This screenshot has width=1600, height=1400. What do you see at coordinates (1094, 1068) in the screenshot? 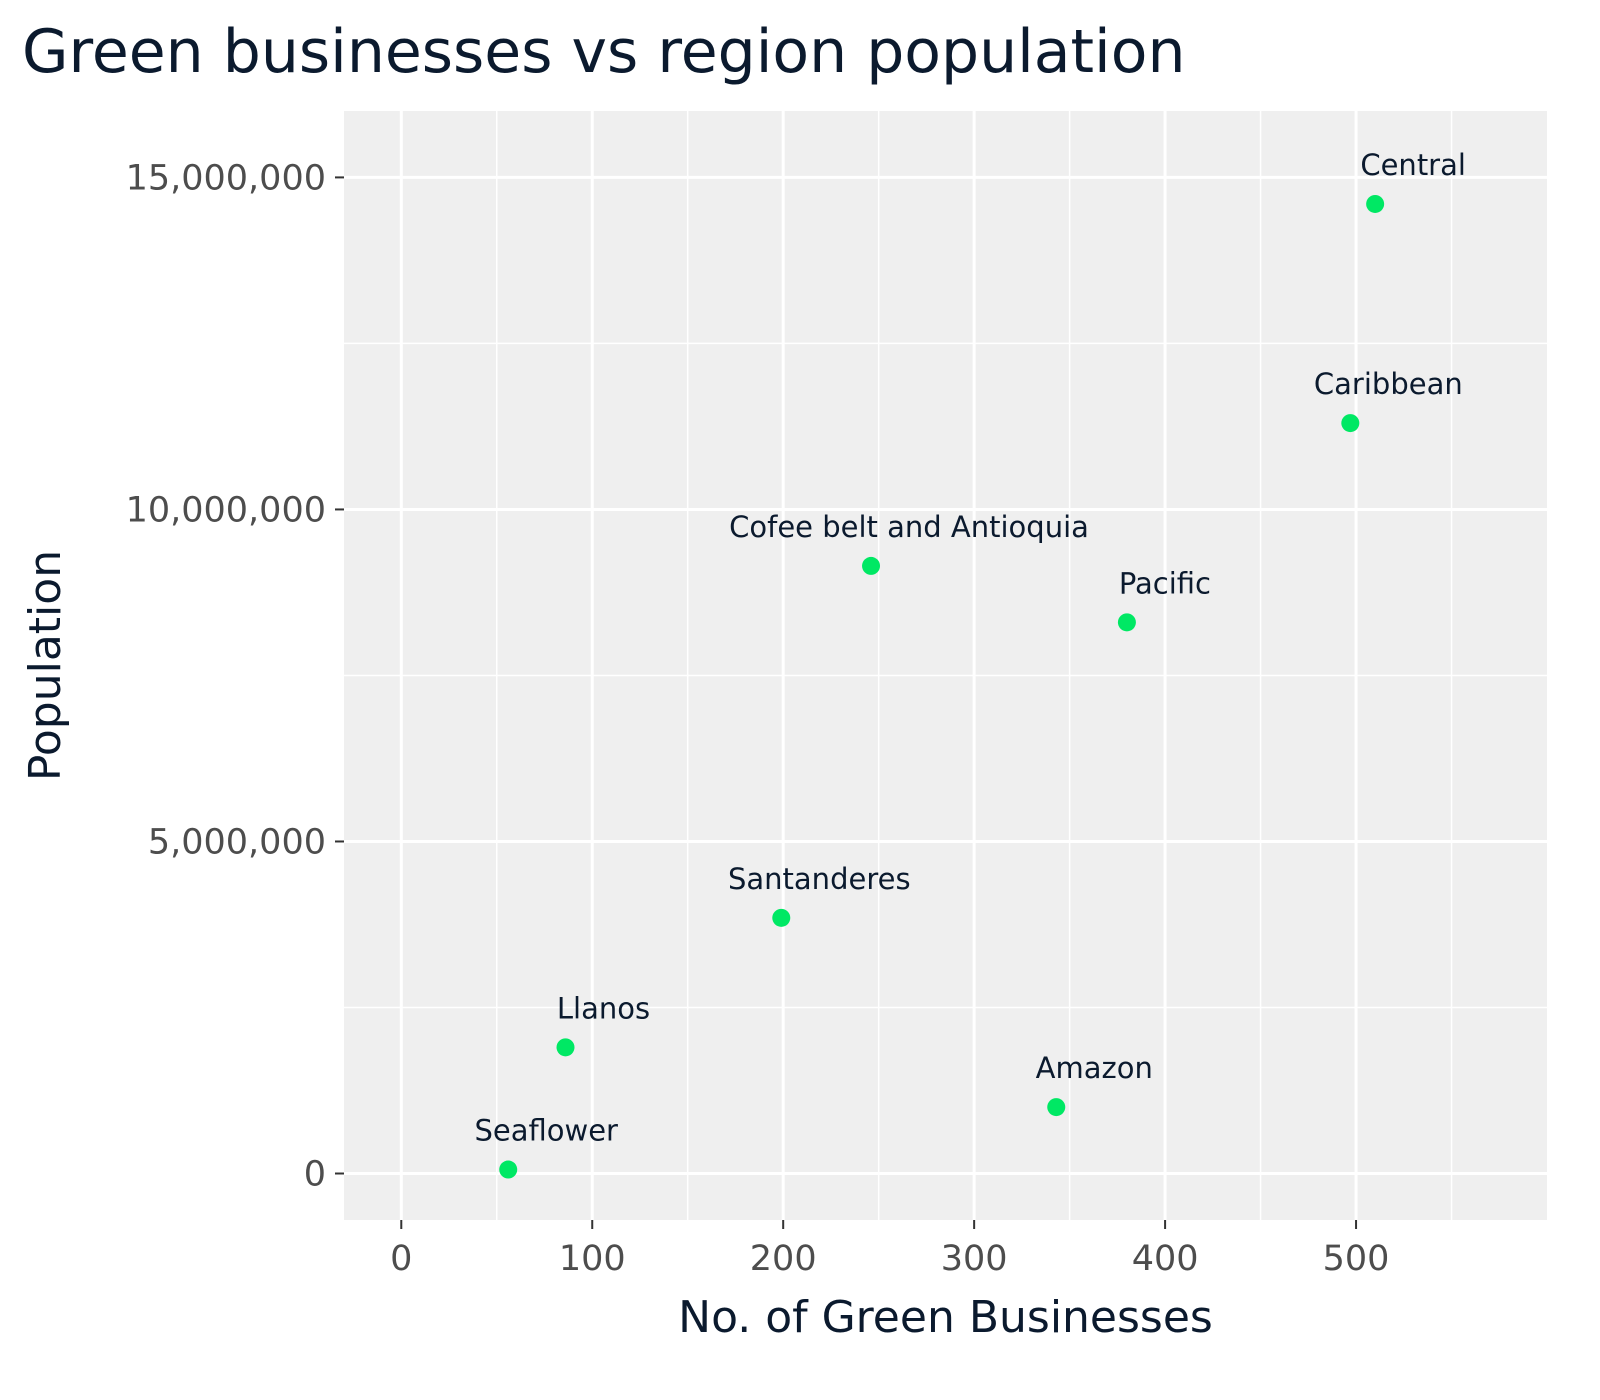
I see `point-label: Amazon` at bounding box center [1094, 1068].